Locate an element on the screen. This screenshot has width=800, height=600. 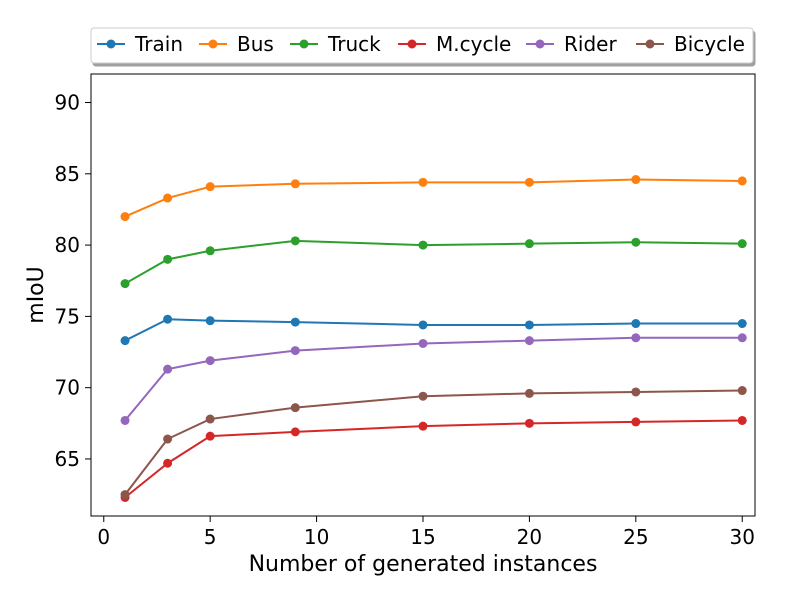
series-line-truck is located at coordinates (433, 262).